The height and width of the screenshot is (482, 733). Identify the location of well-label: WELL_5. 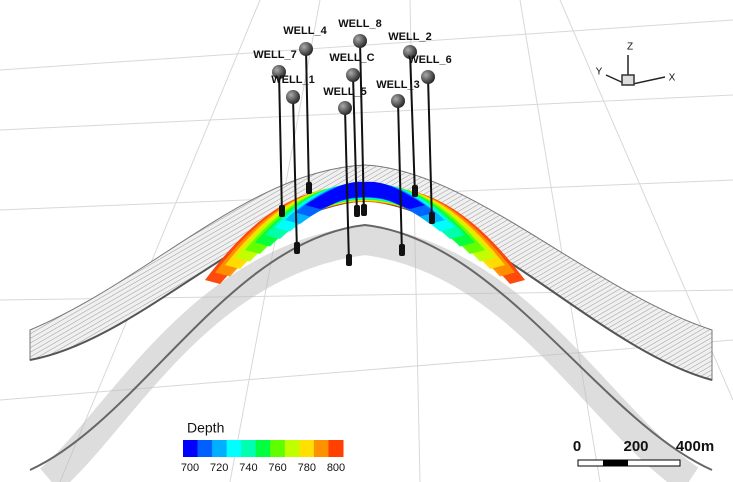
(344, 92).